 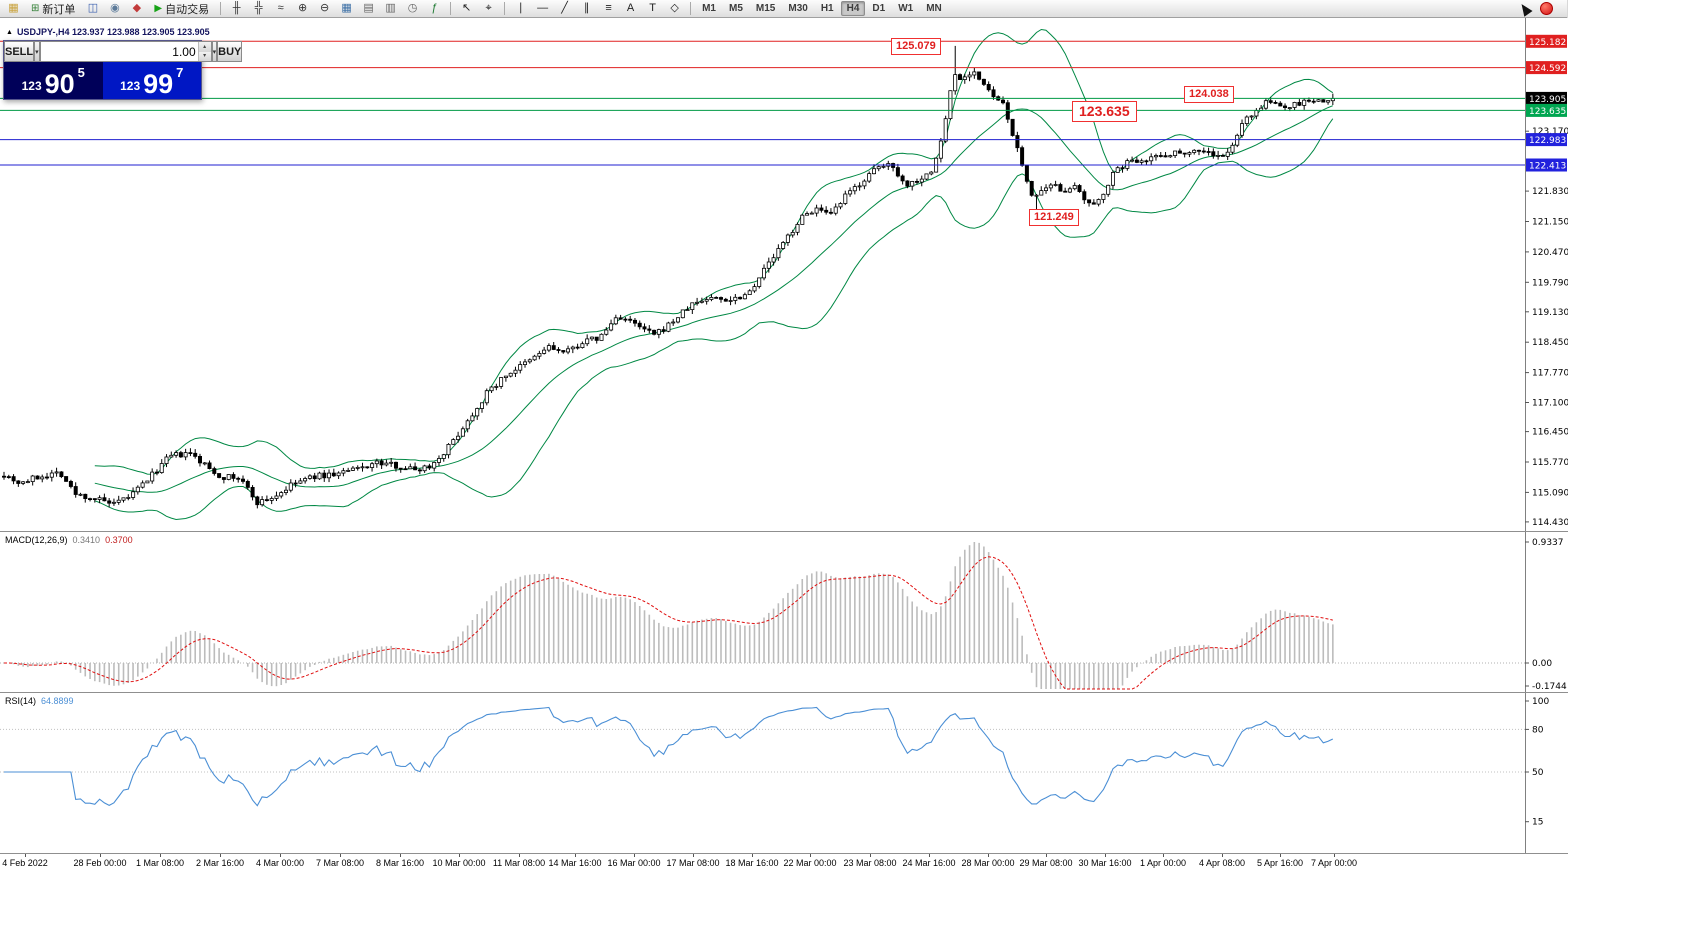 I want to click on autotrading-button: ▶ 自动交易, so click(x=181, y=9).